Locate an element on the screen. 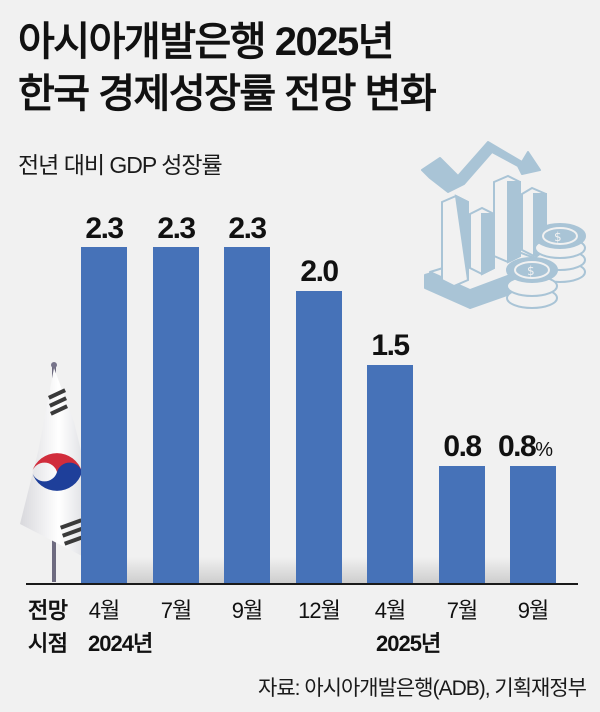 The height and width of the screenshot is (712, 600). bar-chart-coins-illustration-icon: $ $ is located at coordinates (503, 225).